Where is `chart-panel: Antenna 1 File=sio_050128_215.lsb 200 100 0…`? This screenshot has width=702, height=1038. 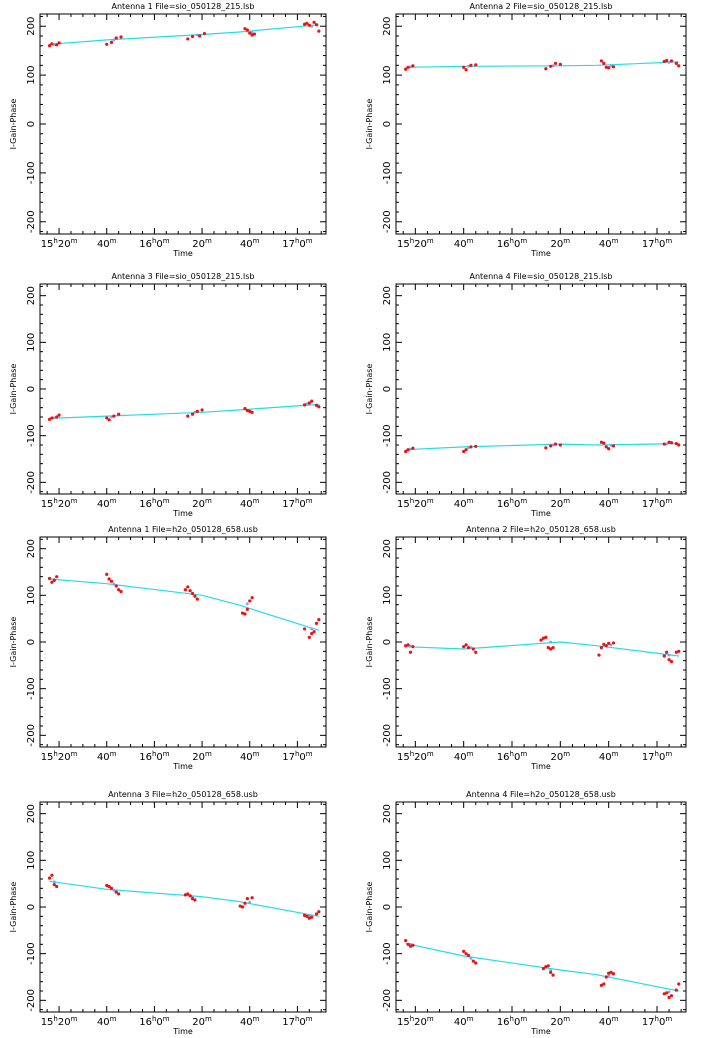
chart-panel: Antenna 1 File=sio_050128_215.lsb 200 100 0… is located at coordinates (168, 130).